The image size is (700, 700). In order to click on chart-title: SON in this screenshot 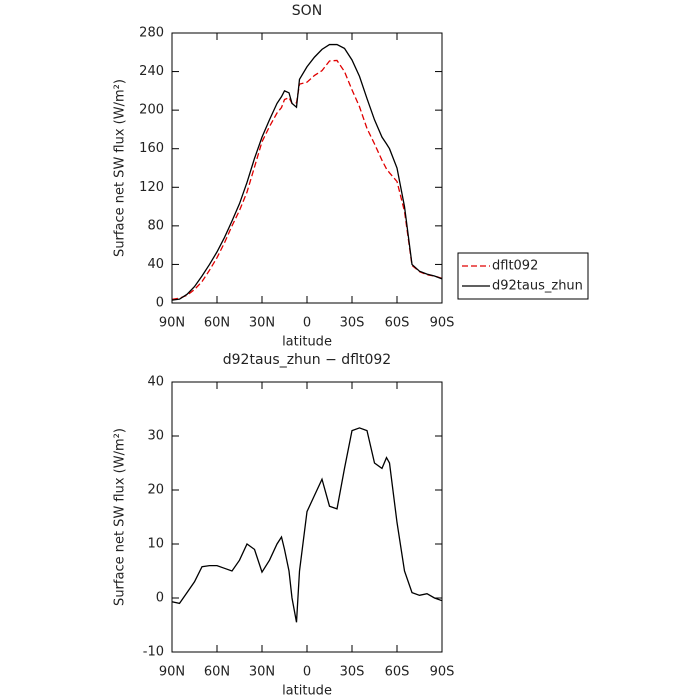, I will do `click(307, 11)`.